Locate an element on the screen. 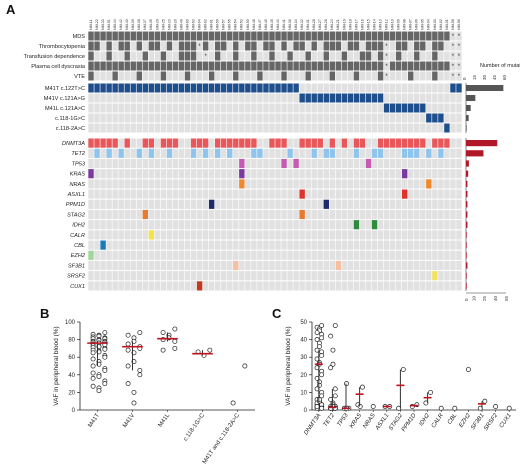 The height and width of the screenshot is (473, 520). na-asterisk: * is located at coordinates (386, 67).